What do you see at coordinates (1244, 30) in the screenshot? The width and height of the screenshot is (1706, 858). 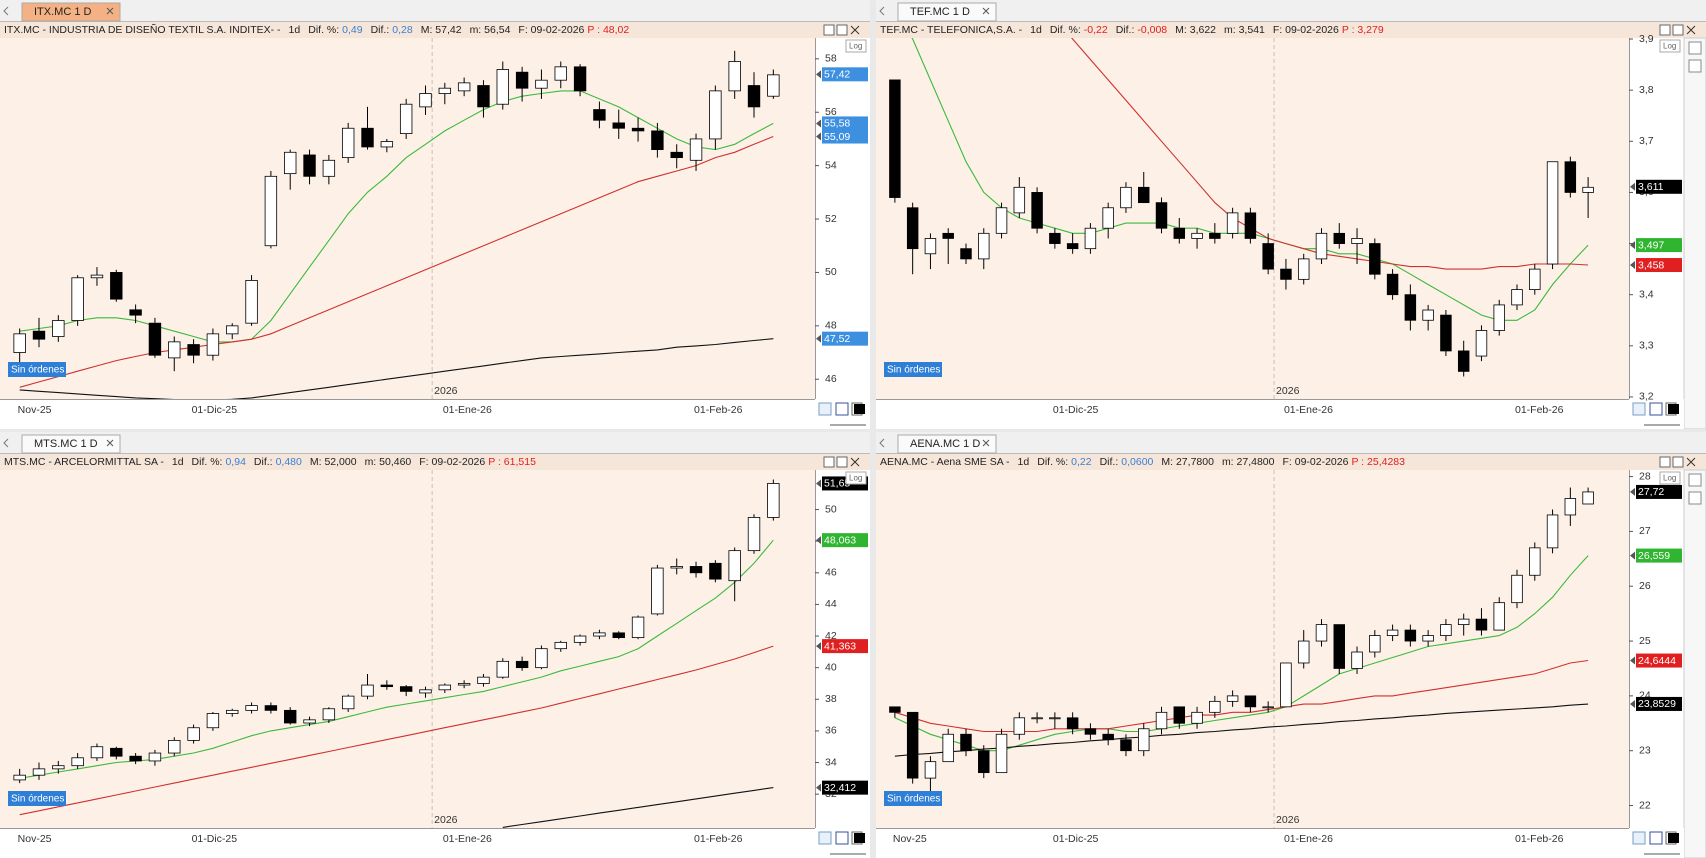 I see `header-field: m: 3,541` at bounding box center [1244, 30].